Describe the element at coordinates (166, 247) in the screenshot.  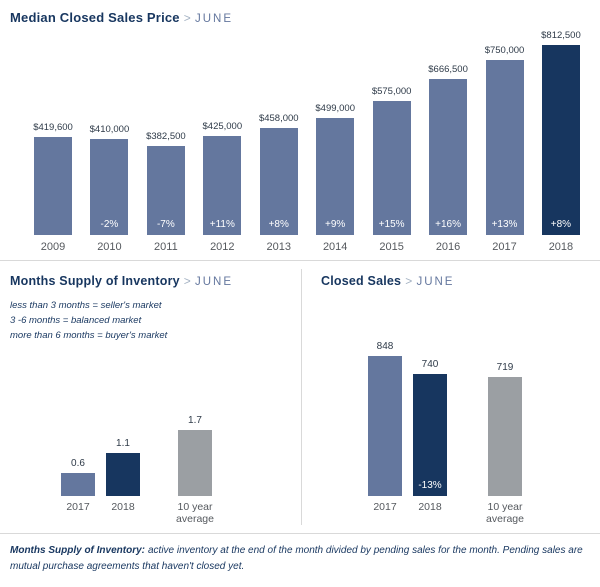
I see `bar-category-label: 2011` at that location.